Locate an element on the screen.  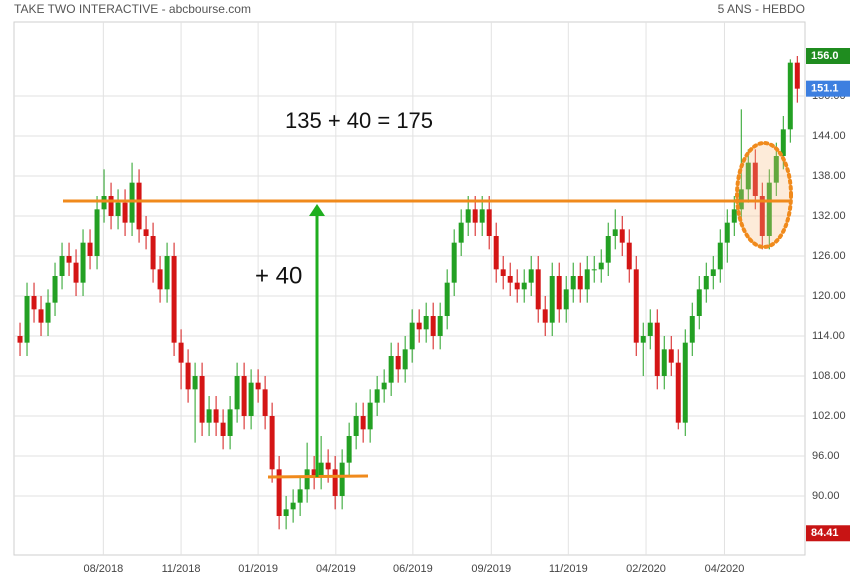
x-tick-label: 11/2019 is located at coordinates (568, 569).